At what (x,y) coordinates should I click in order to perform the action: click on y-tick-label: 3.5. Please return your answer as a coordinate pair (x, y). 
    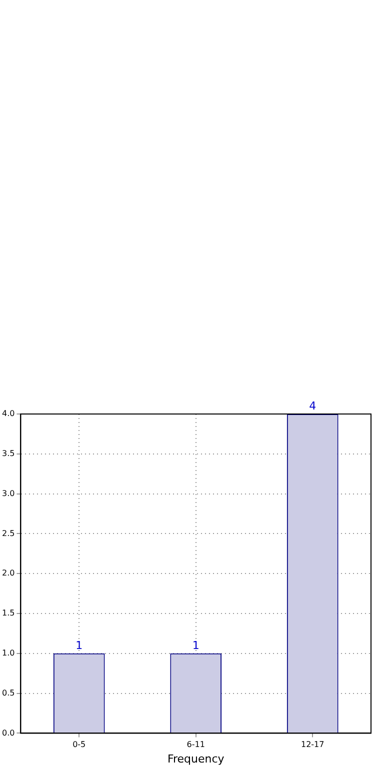
    Looking at the image, I should click on (8, 453).